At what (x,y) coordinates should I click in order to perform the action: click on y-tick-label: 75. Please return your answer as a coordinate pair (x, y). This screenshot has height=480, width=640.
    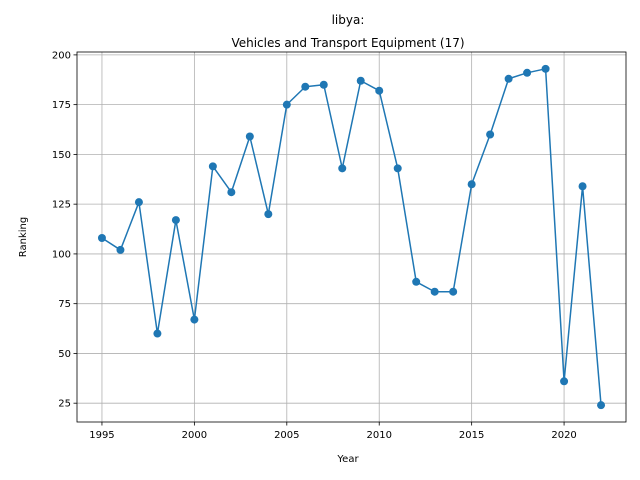
    Looking at the image, I should click on (64, 304).